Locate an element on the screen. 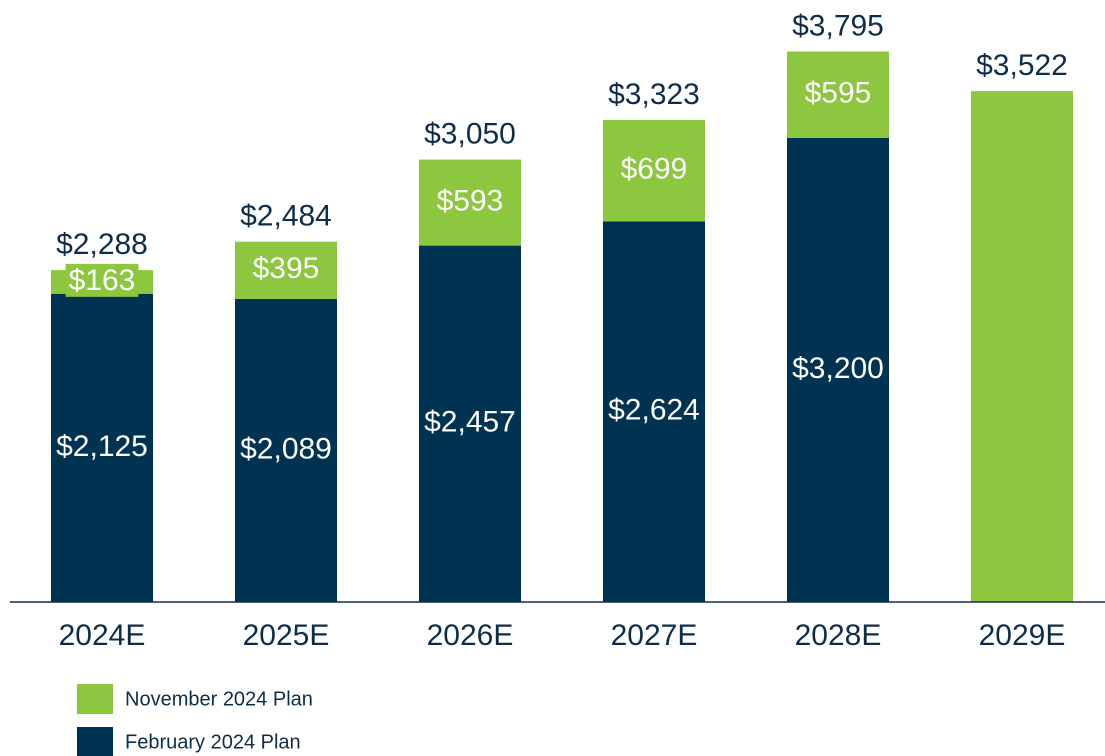 The image size is (1105, 756). value-label: $2,457 is located at coordinates (470, 422).